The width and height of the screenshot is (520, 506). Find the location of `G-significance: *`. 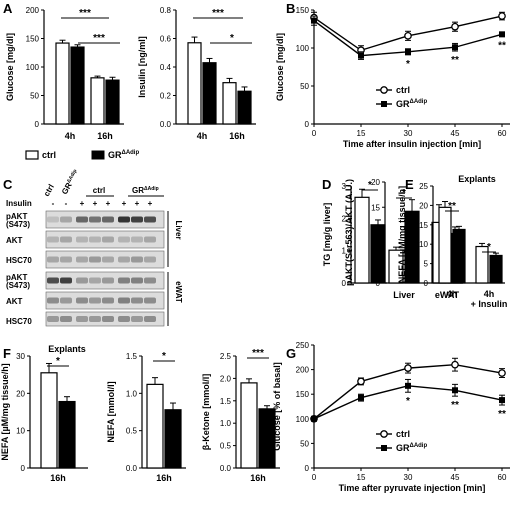

G-significance: * is located at coordinates (408, 401).